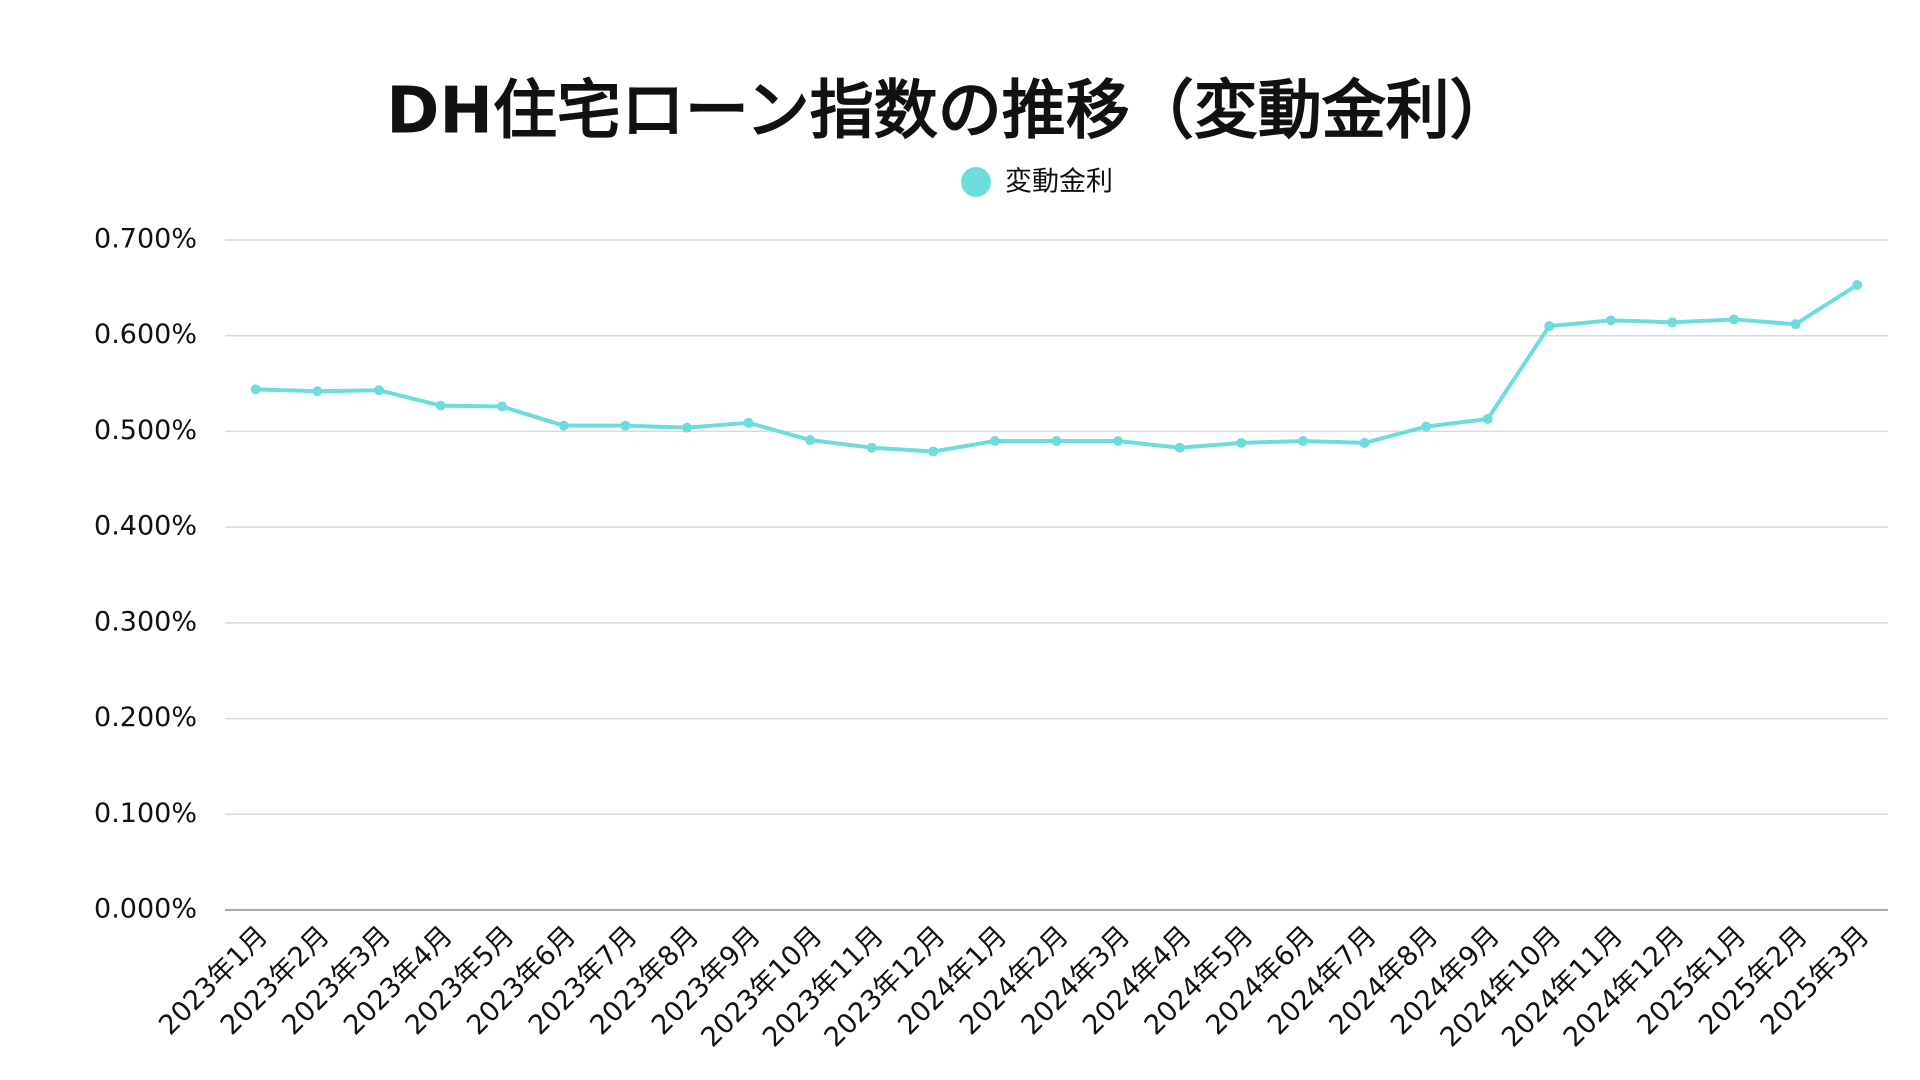 This screenshot has height=1080, width=1920. I want to click on y-tick-label: 0.300%, so click(145, 621).